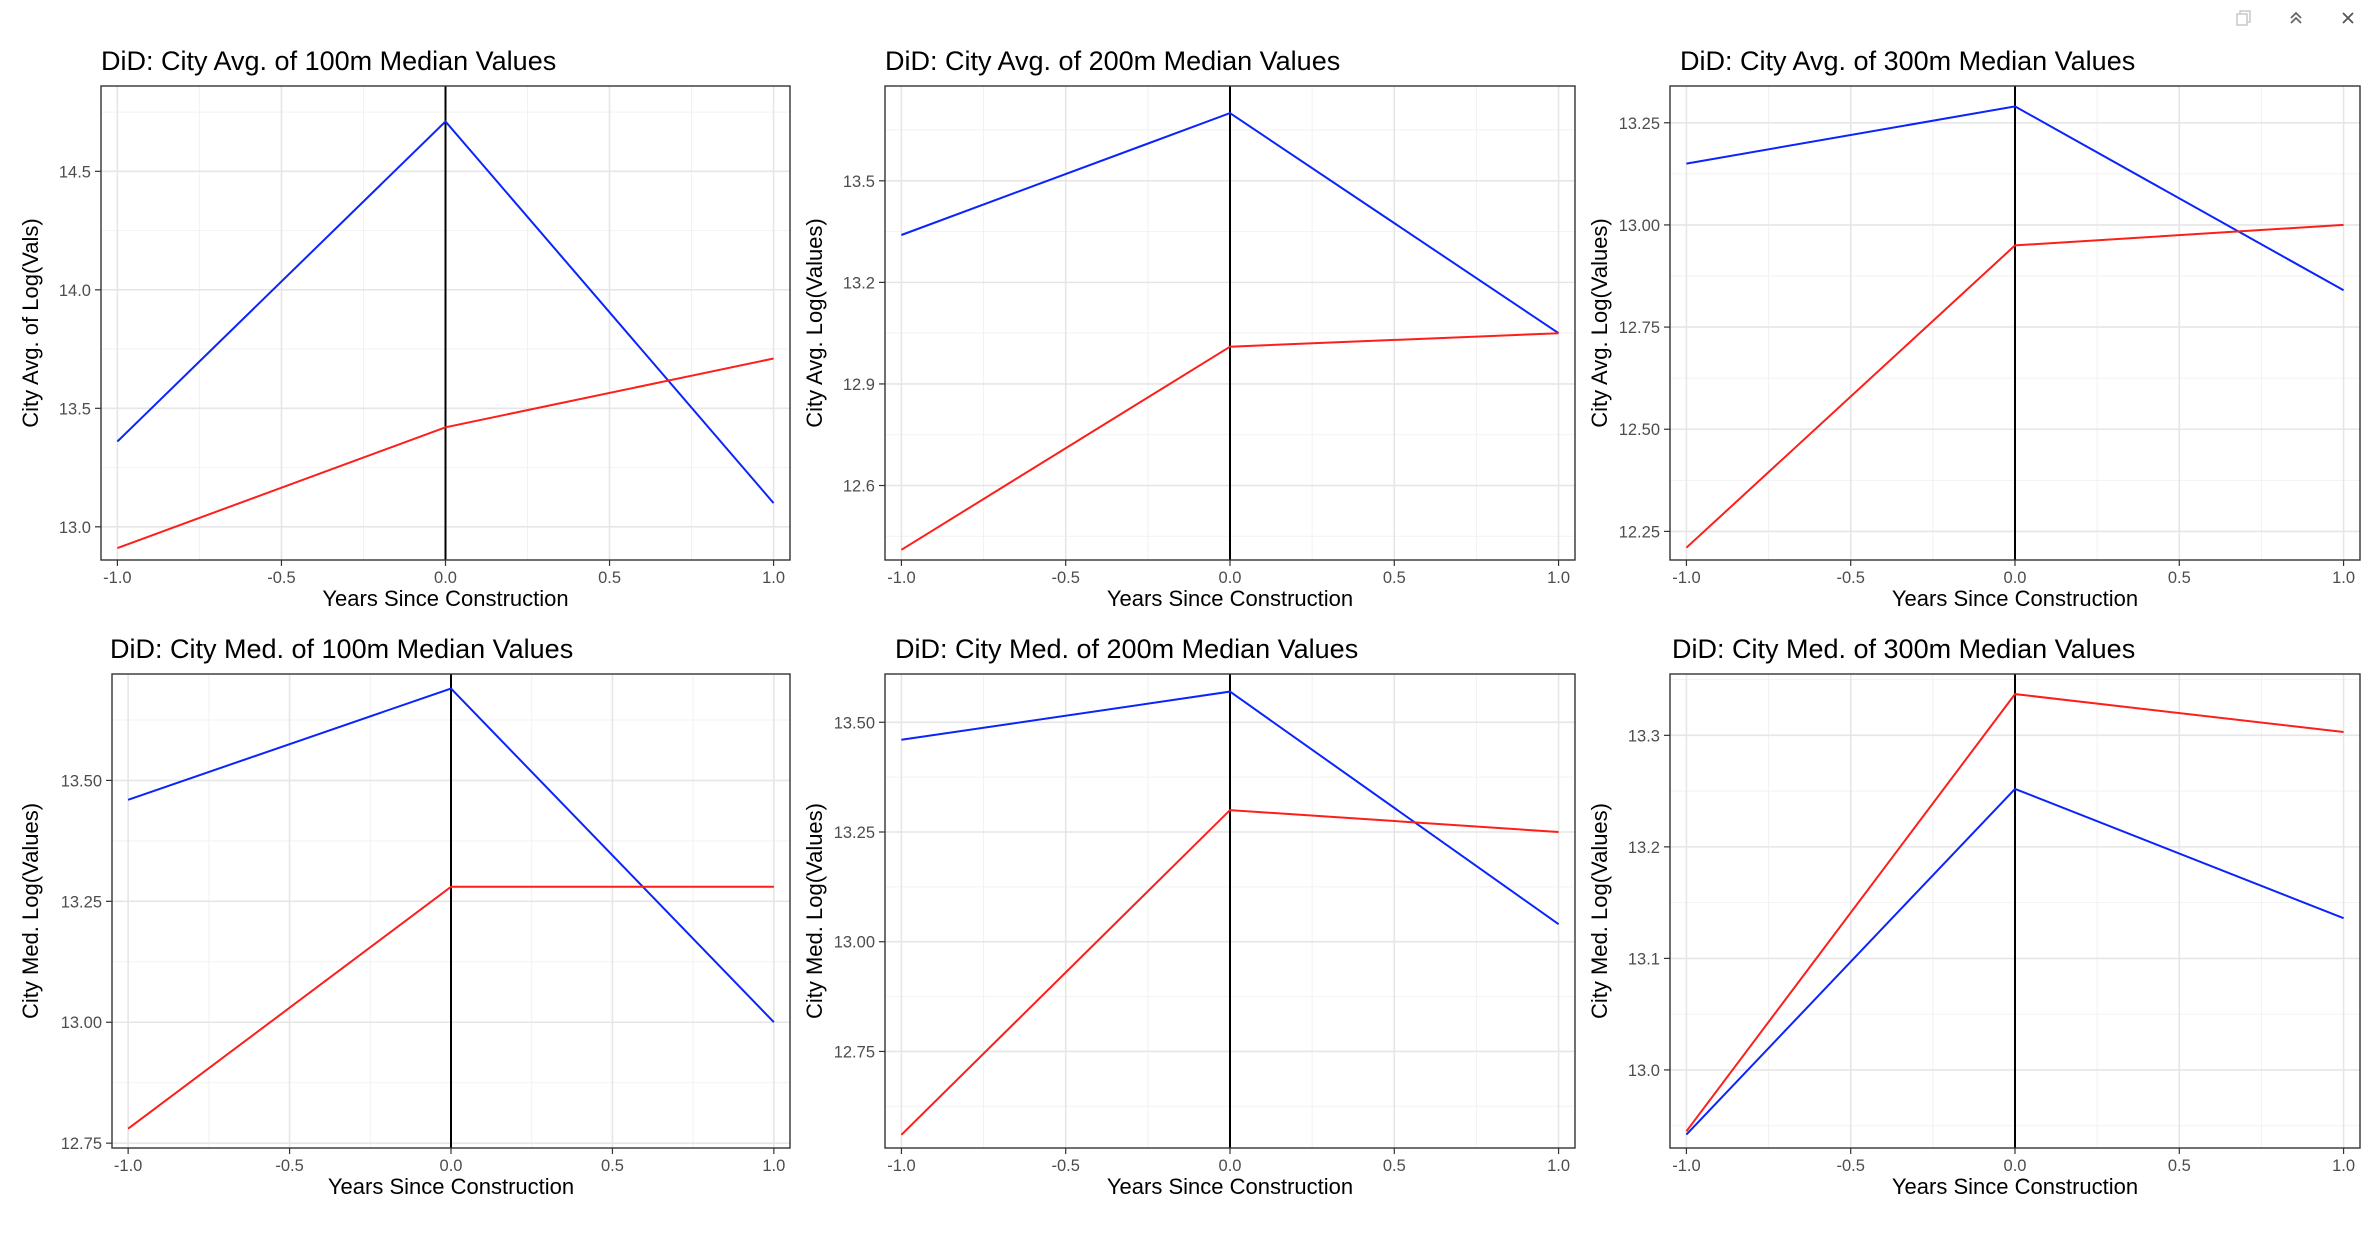 The height and width of the screenshot is (1234, 2378). What do you see at coordinates (341, 649) in the screenshot?
I see `chart-title: DiD: City Med. of 100m Median Values` at bounding box center [341, 649].